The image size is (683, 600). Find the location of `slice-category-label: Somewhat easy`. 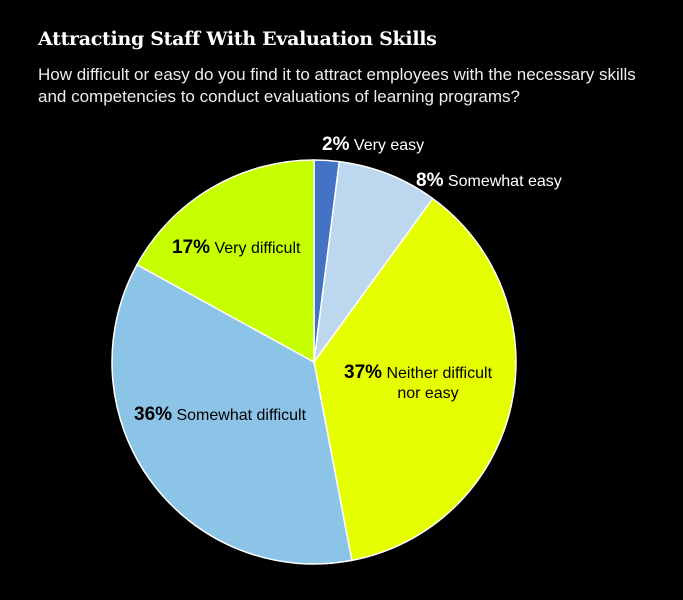

slice-category-label: Somewhat easy is located at coordinates (502, 181).